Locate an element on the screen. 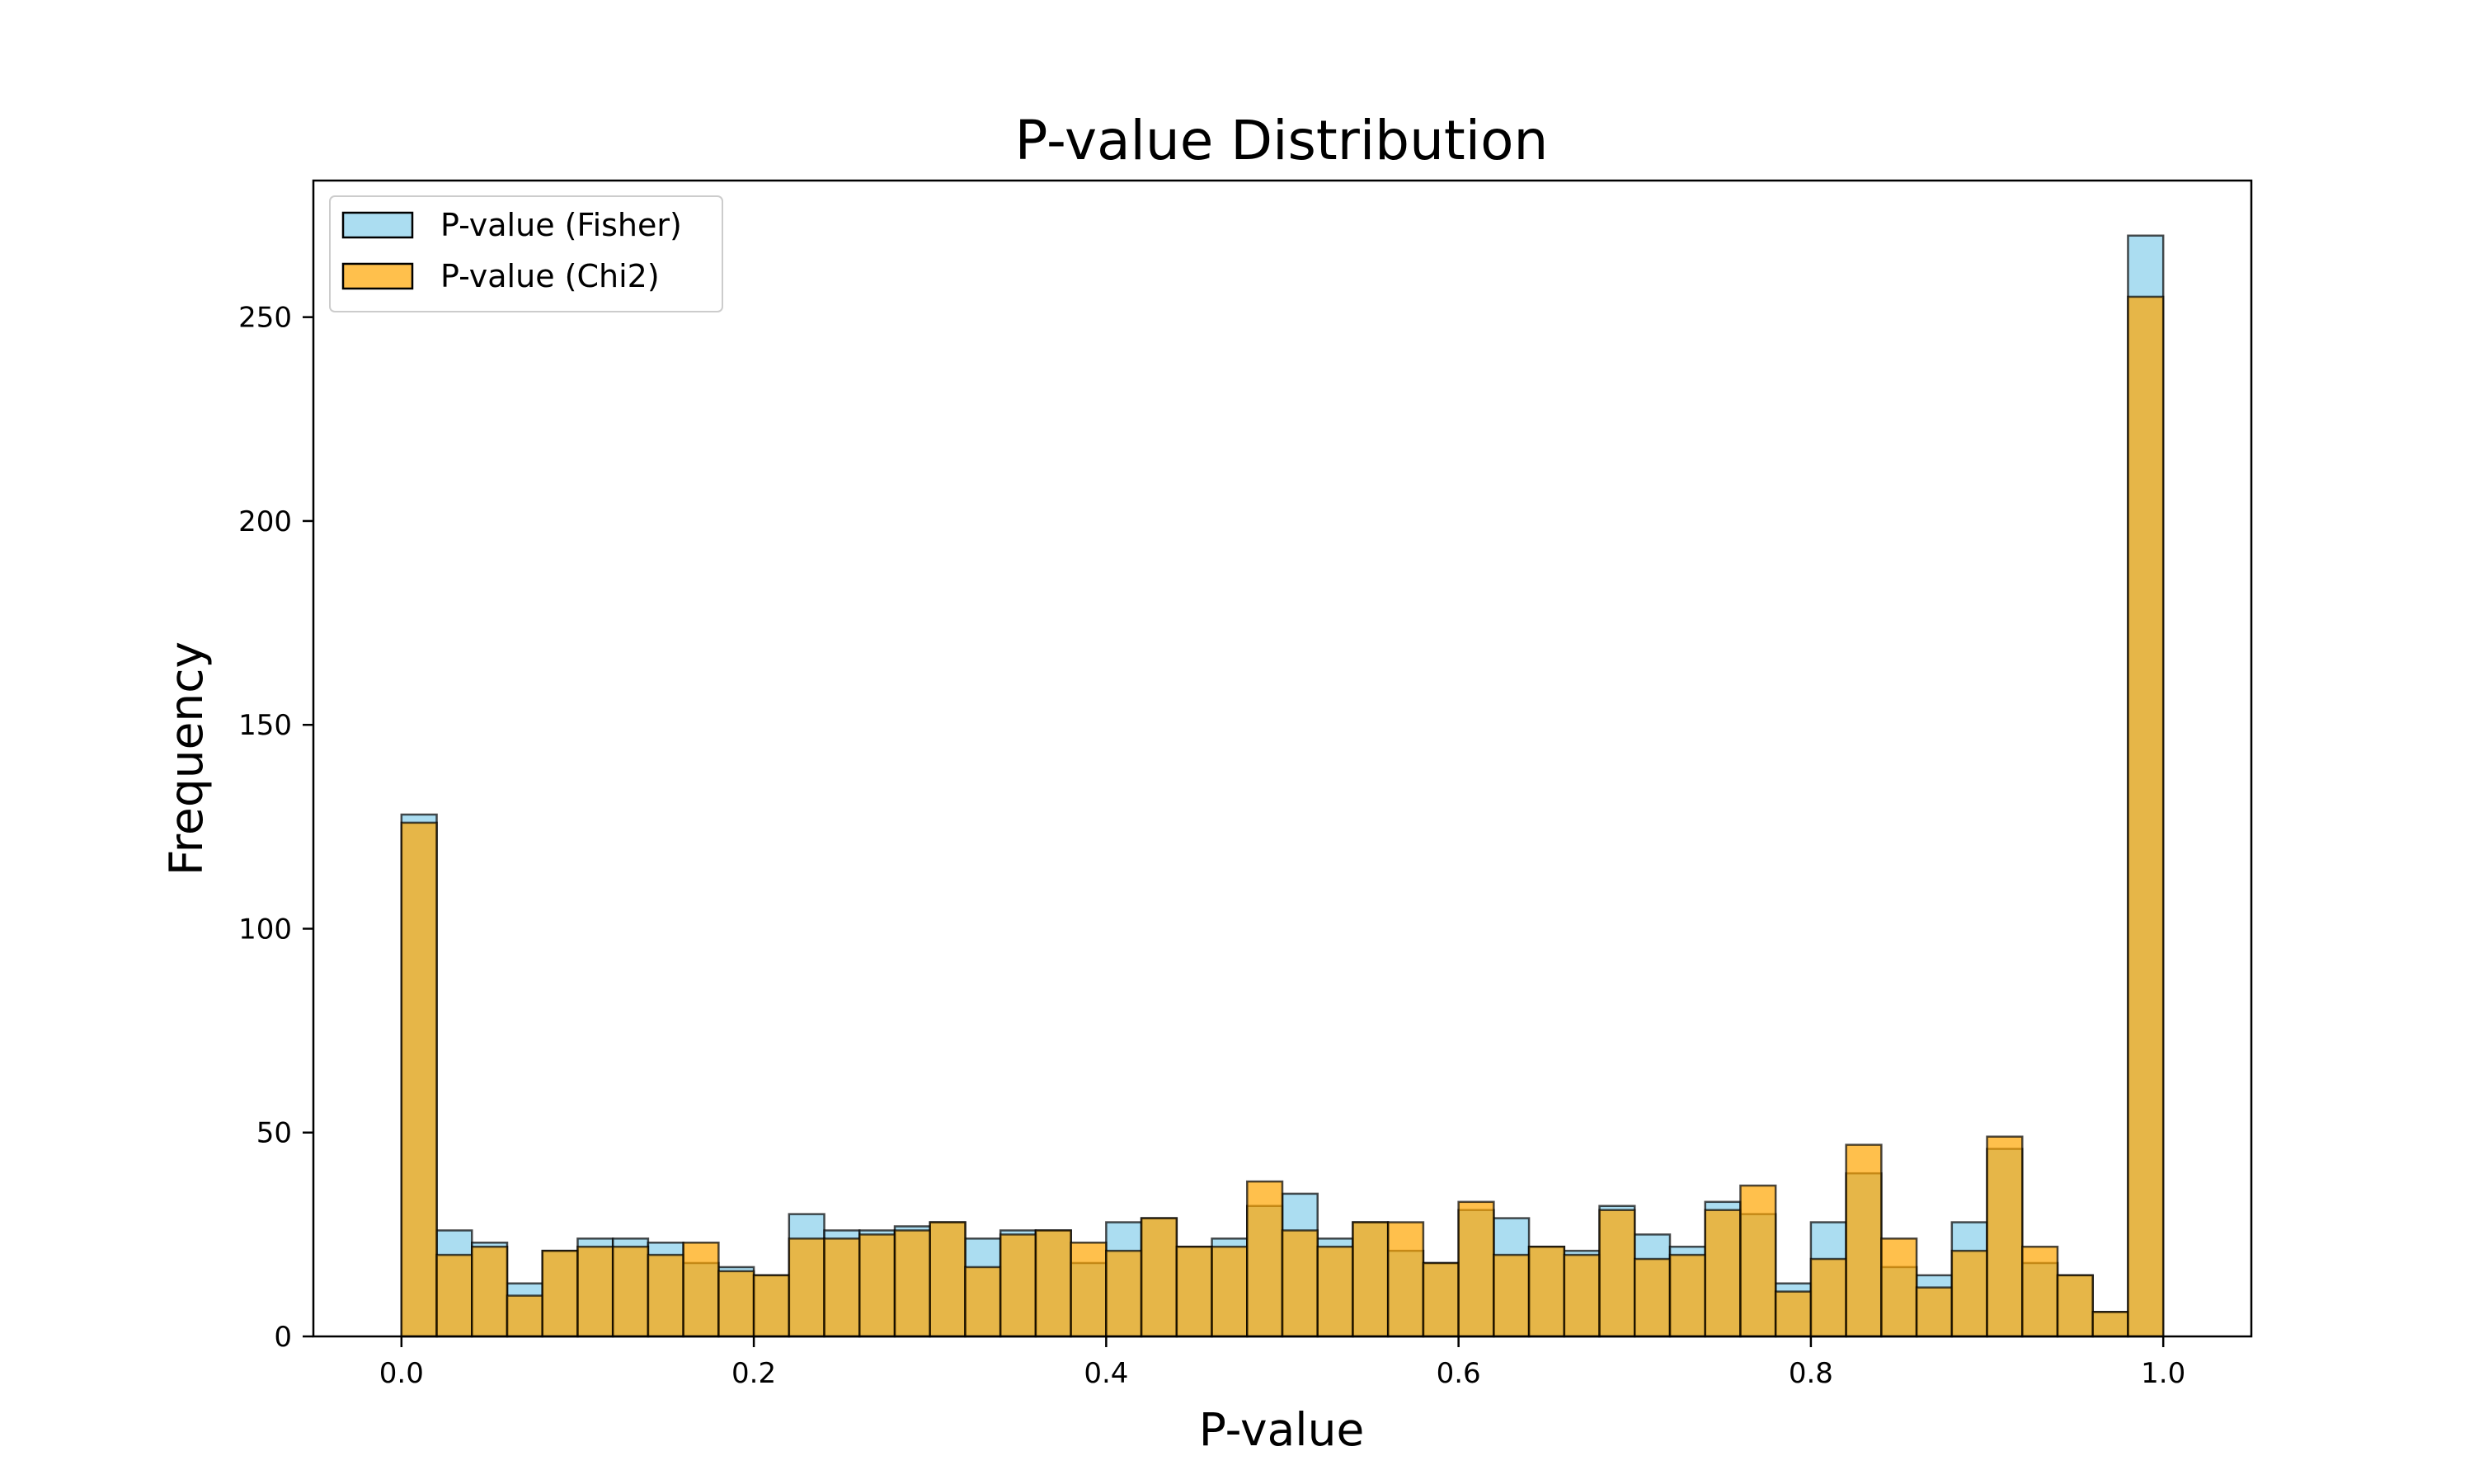  legend: P-value (Fisher) P-value (Chi2) is located at coordinates (526, 253).